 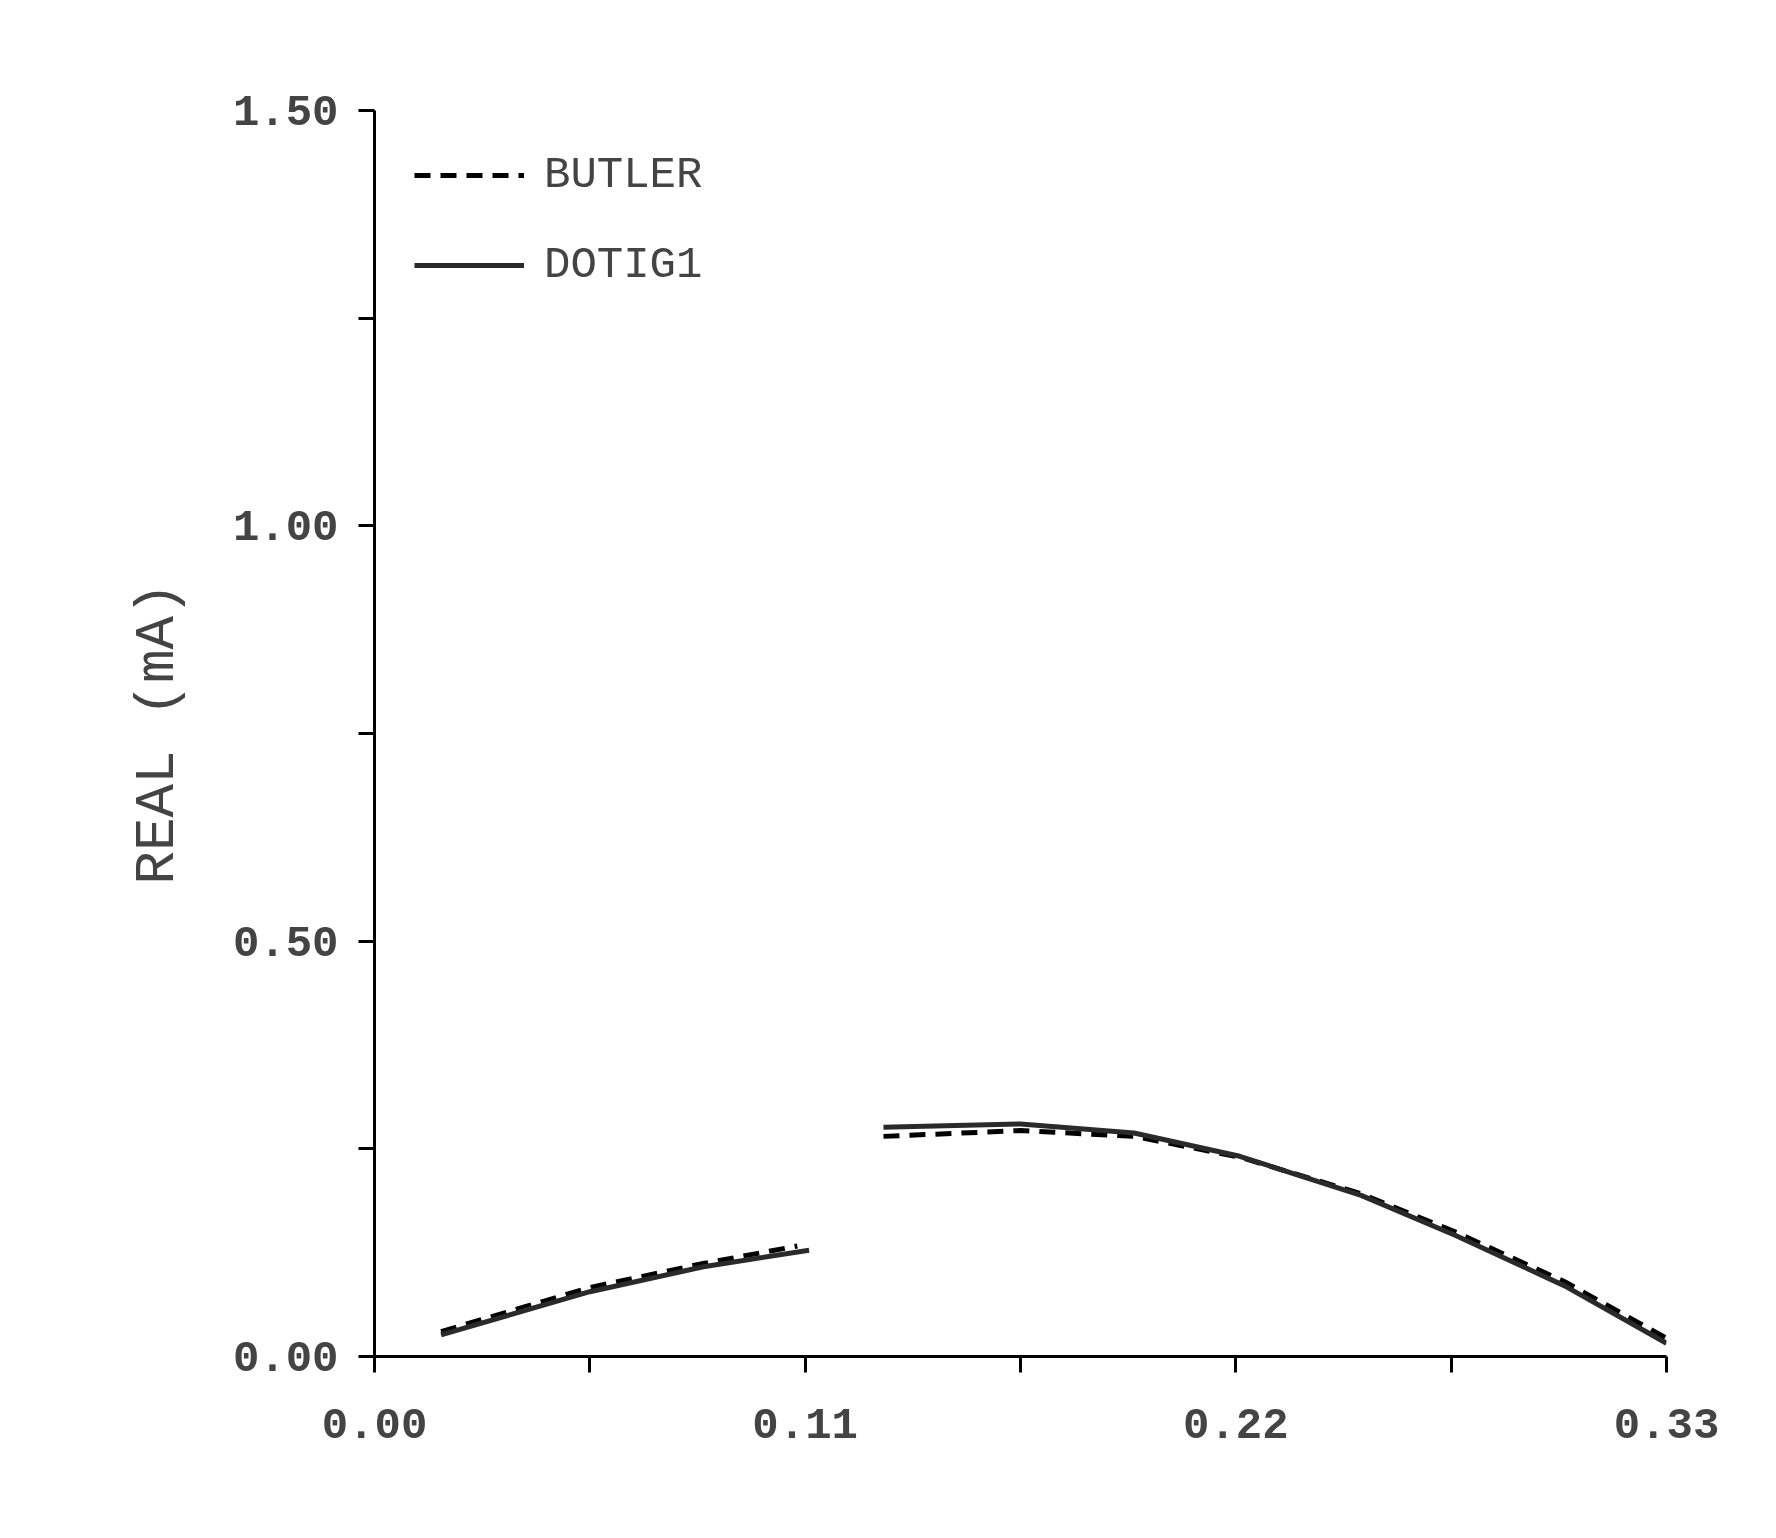 I want to click on y-axis-title: REAL (mA), so click(x=157, y=733).